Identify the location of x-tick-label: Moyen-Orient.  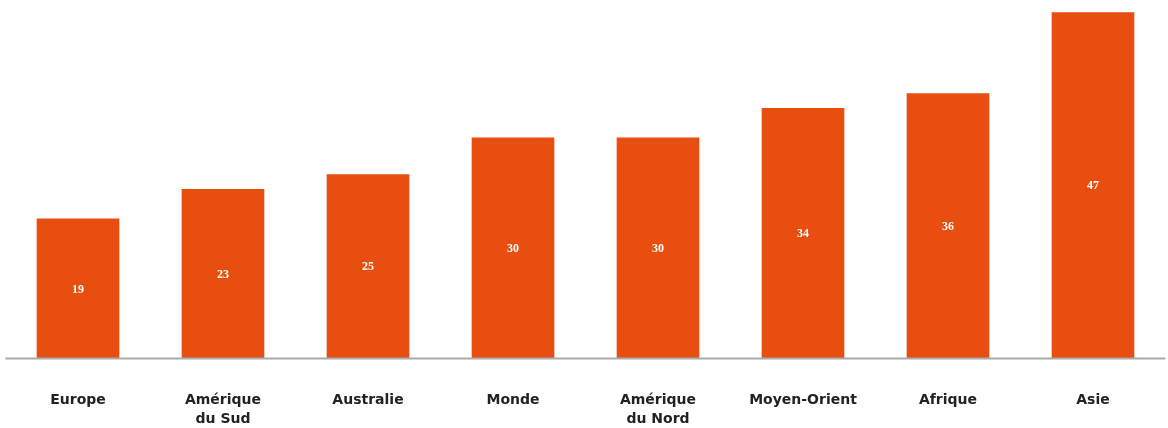
(803, 398).